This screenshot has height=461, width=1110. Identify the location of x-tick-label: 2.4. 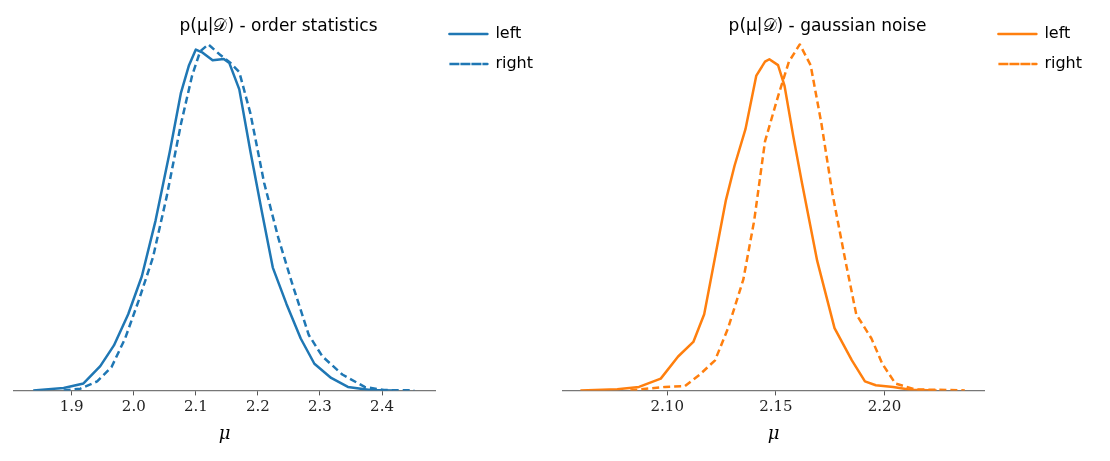
(382, 406).